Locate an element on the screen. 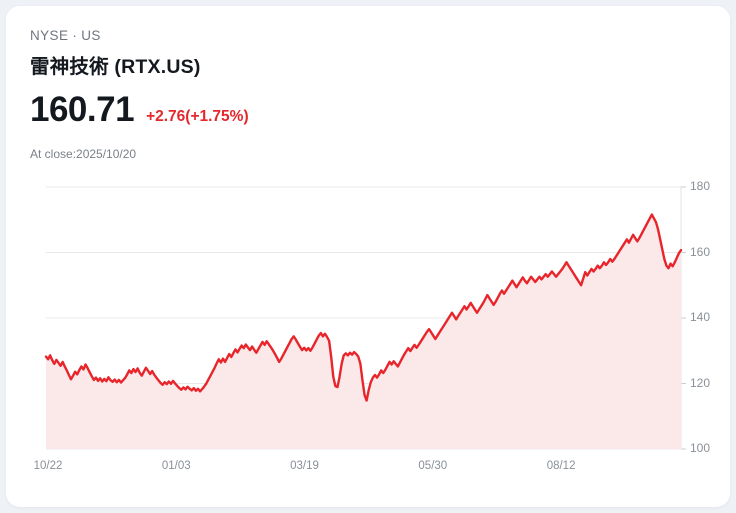  page-title: 雷神技術 (RTX.US) is located at coordinates (115, 67).